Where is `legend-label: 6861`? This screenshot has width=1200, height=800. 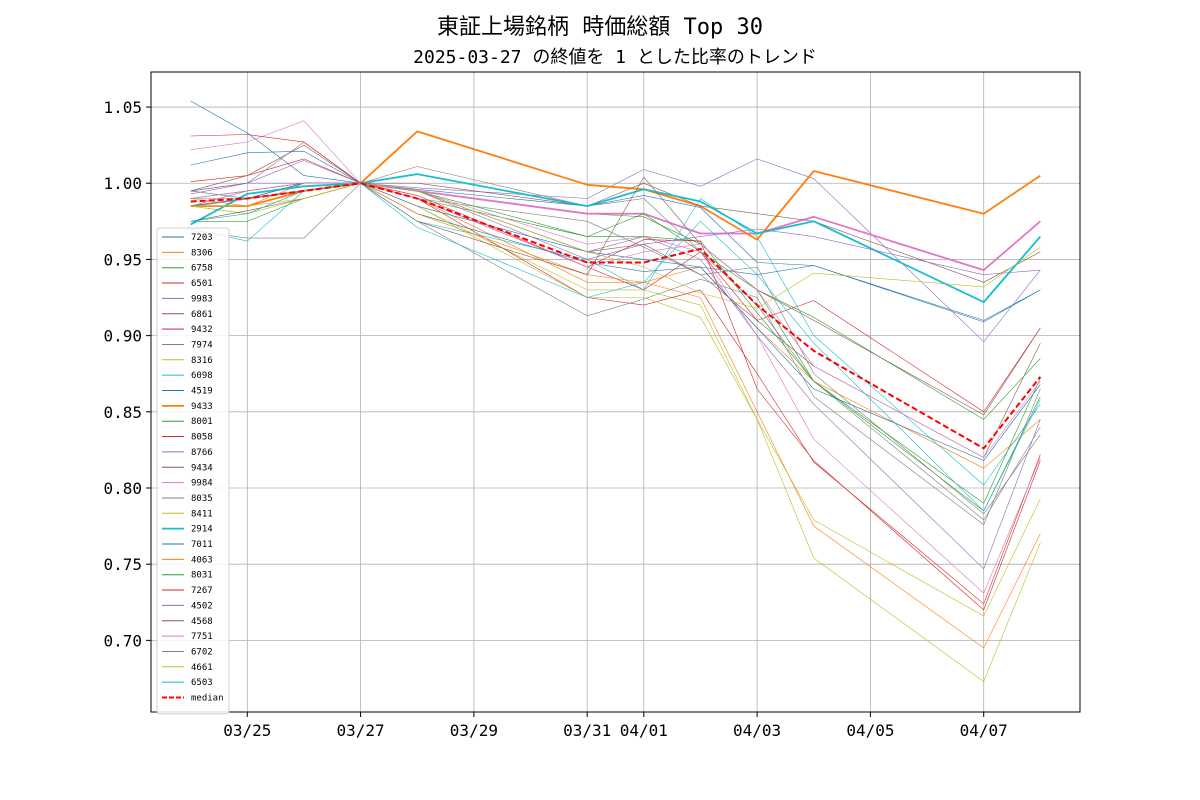
legend-label: 6861 is located at coordinates (202, 315).